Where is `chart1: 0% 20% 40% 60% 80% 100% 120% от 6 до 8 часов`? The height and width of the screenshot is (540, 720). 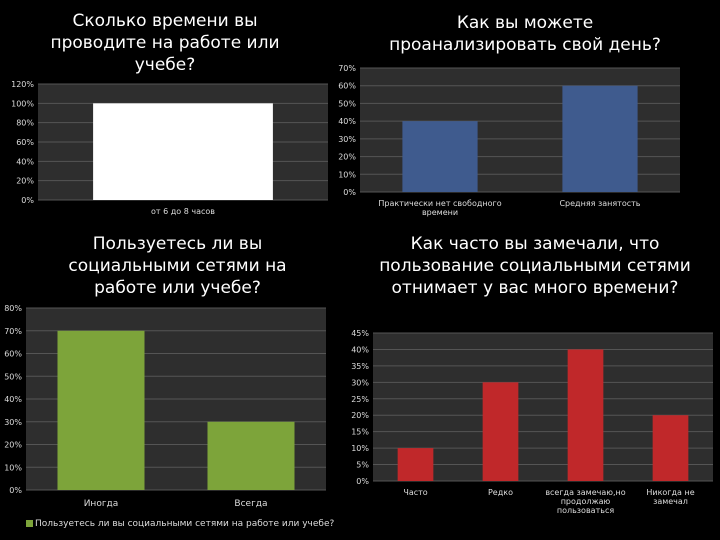
chart1: 0% 20% 40% 60% 80% 100% 120% от 6 до 8 часов is located at coordinates (169, 148).